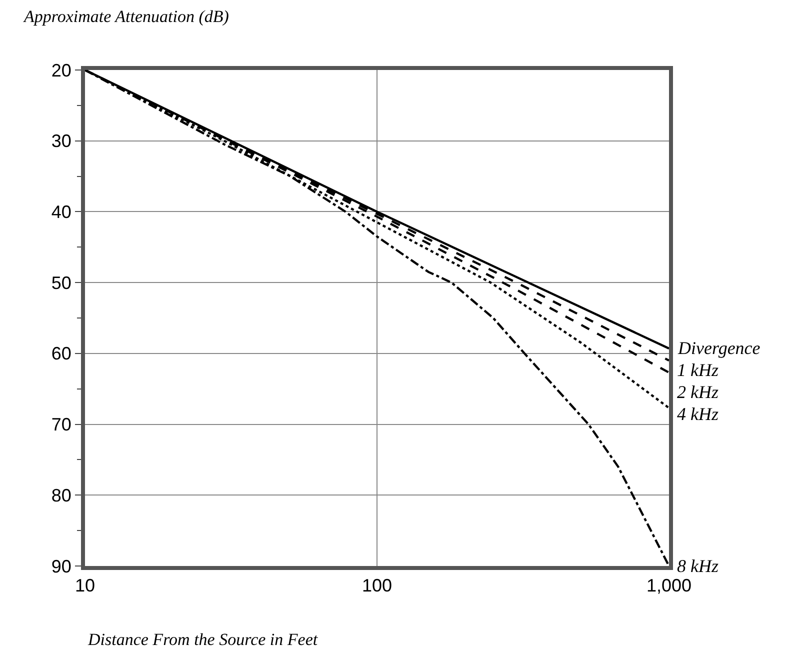  Describe the element at coordinates (61, 424) in the screenshot. I see `y-tick-label: 70` at that location.